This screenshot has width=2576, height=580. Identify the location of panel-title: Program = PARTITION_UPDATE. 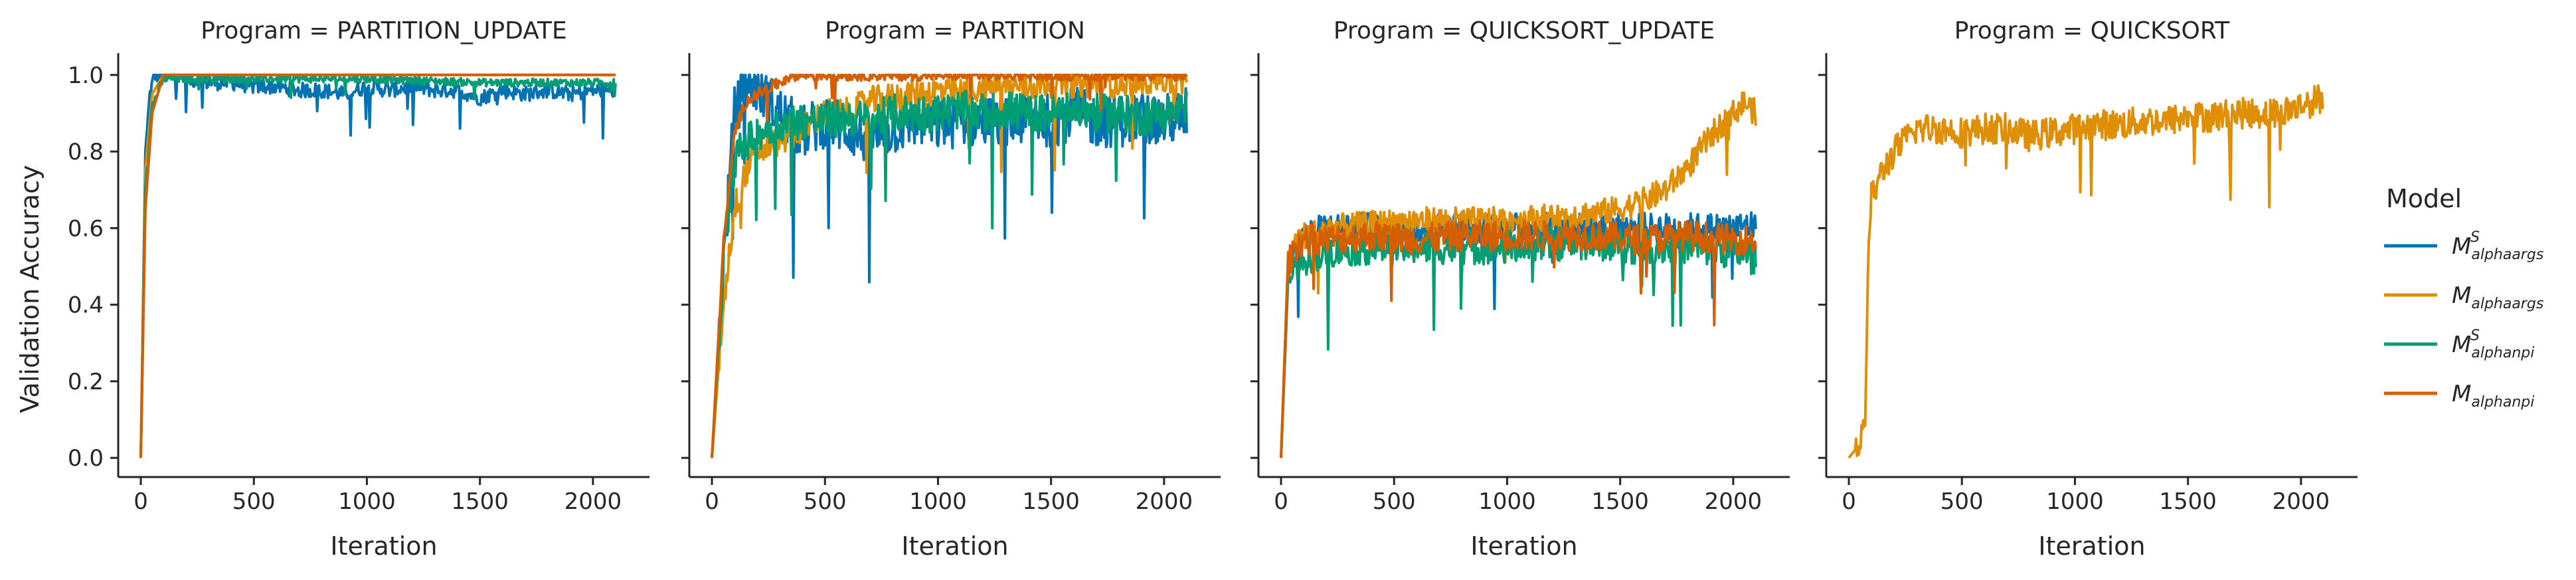
(384, 31).